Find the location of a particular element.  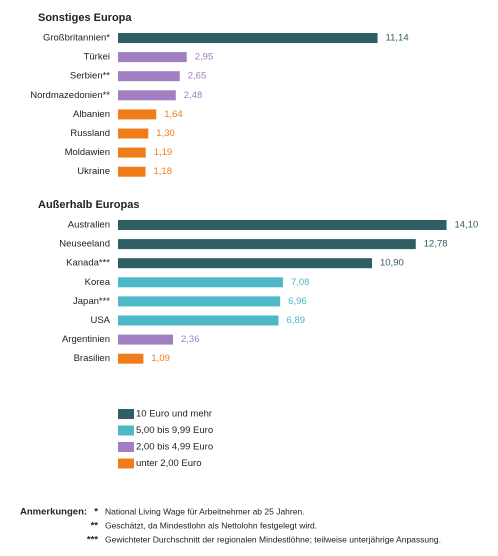

category-label: Japan*** is located at coordinates (91, 301).